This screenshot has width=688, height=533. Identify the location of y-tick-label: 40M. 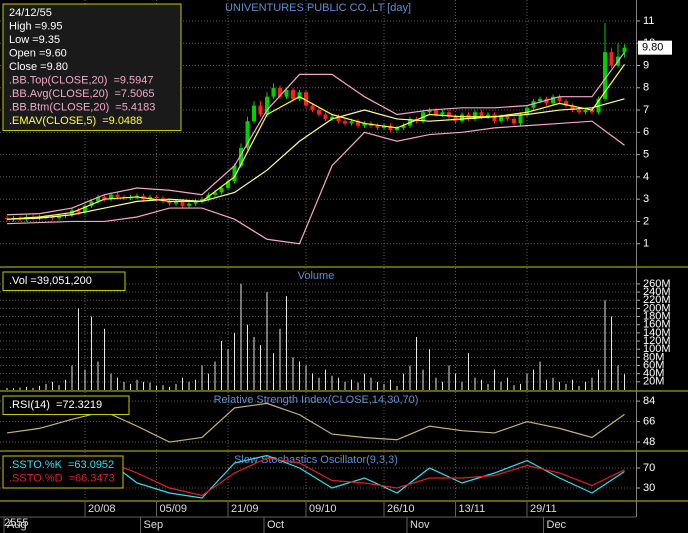
(653, 374).